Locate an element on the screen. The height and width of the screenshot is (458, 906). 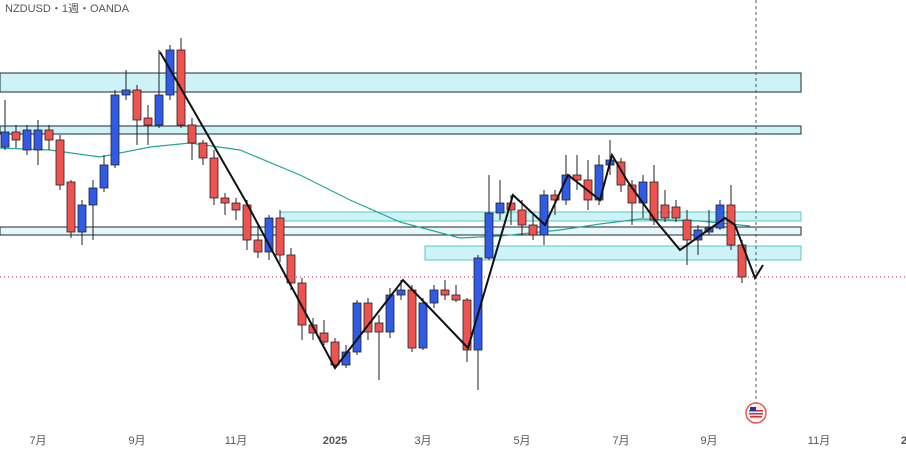
event-flag is located at coordinates (756, 413).